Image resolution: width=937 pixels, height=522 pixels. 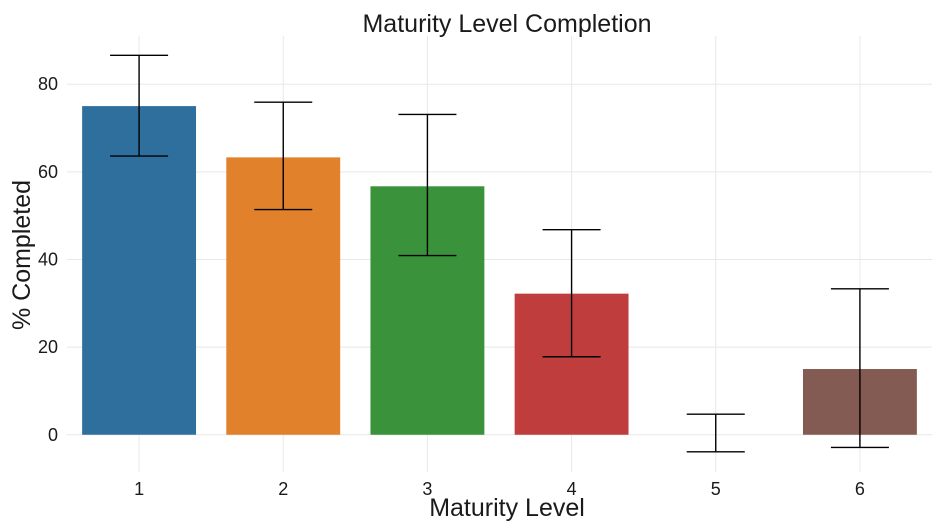 I want to click on x-tick-label: 1, so click(x=139, y=489).